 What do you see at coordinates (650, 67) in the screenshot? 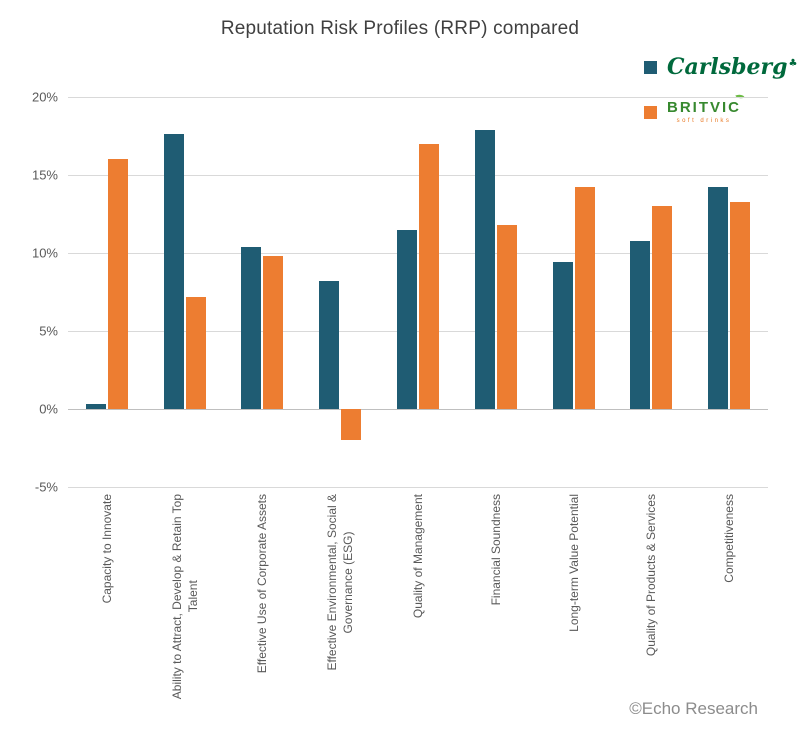
I see `carlsberg-series-swatch` at bounding box center [650, 67].